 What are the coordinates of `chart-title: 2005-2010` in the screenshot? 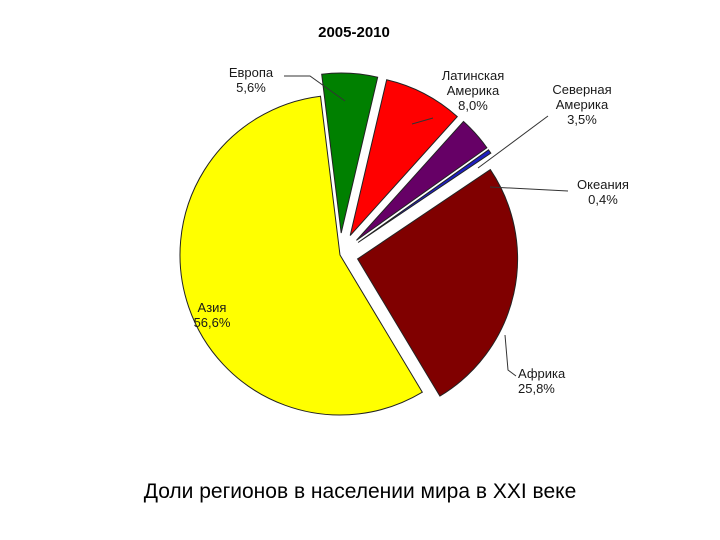 It's located at (354, 32).